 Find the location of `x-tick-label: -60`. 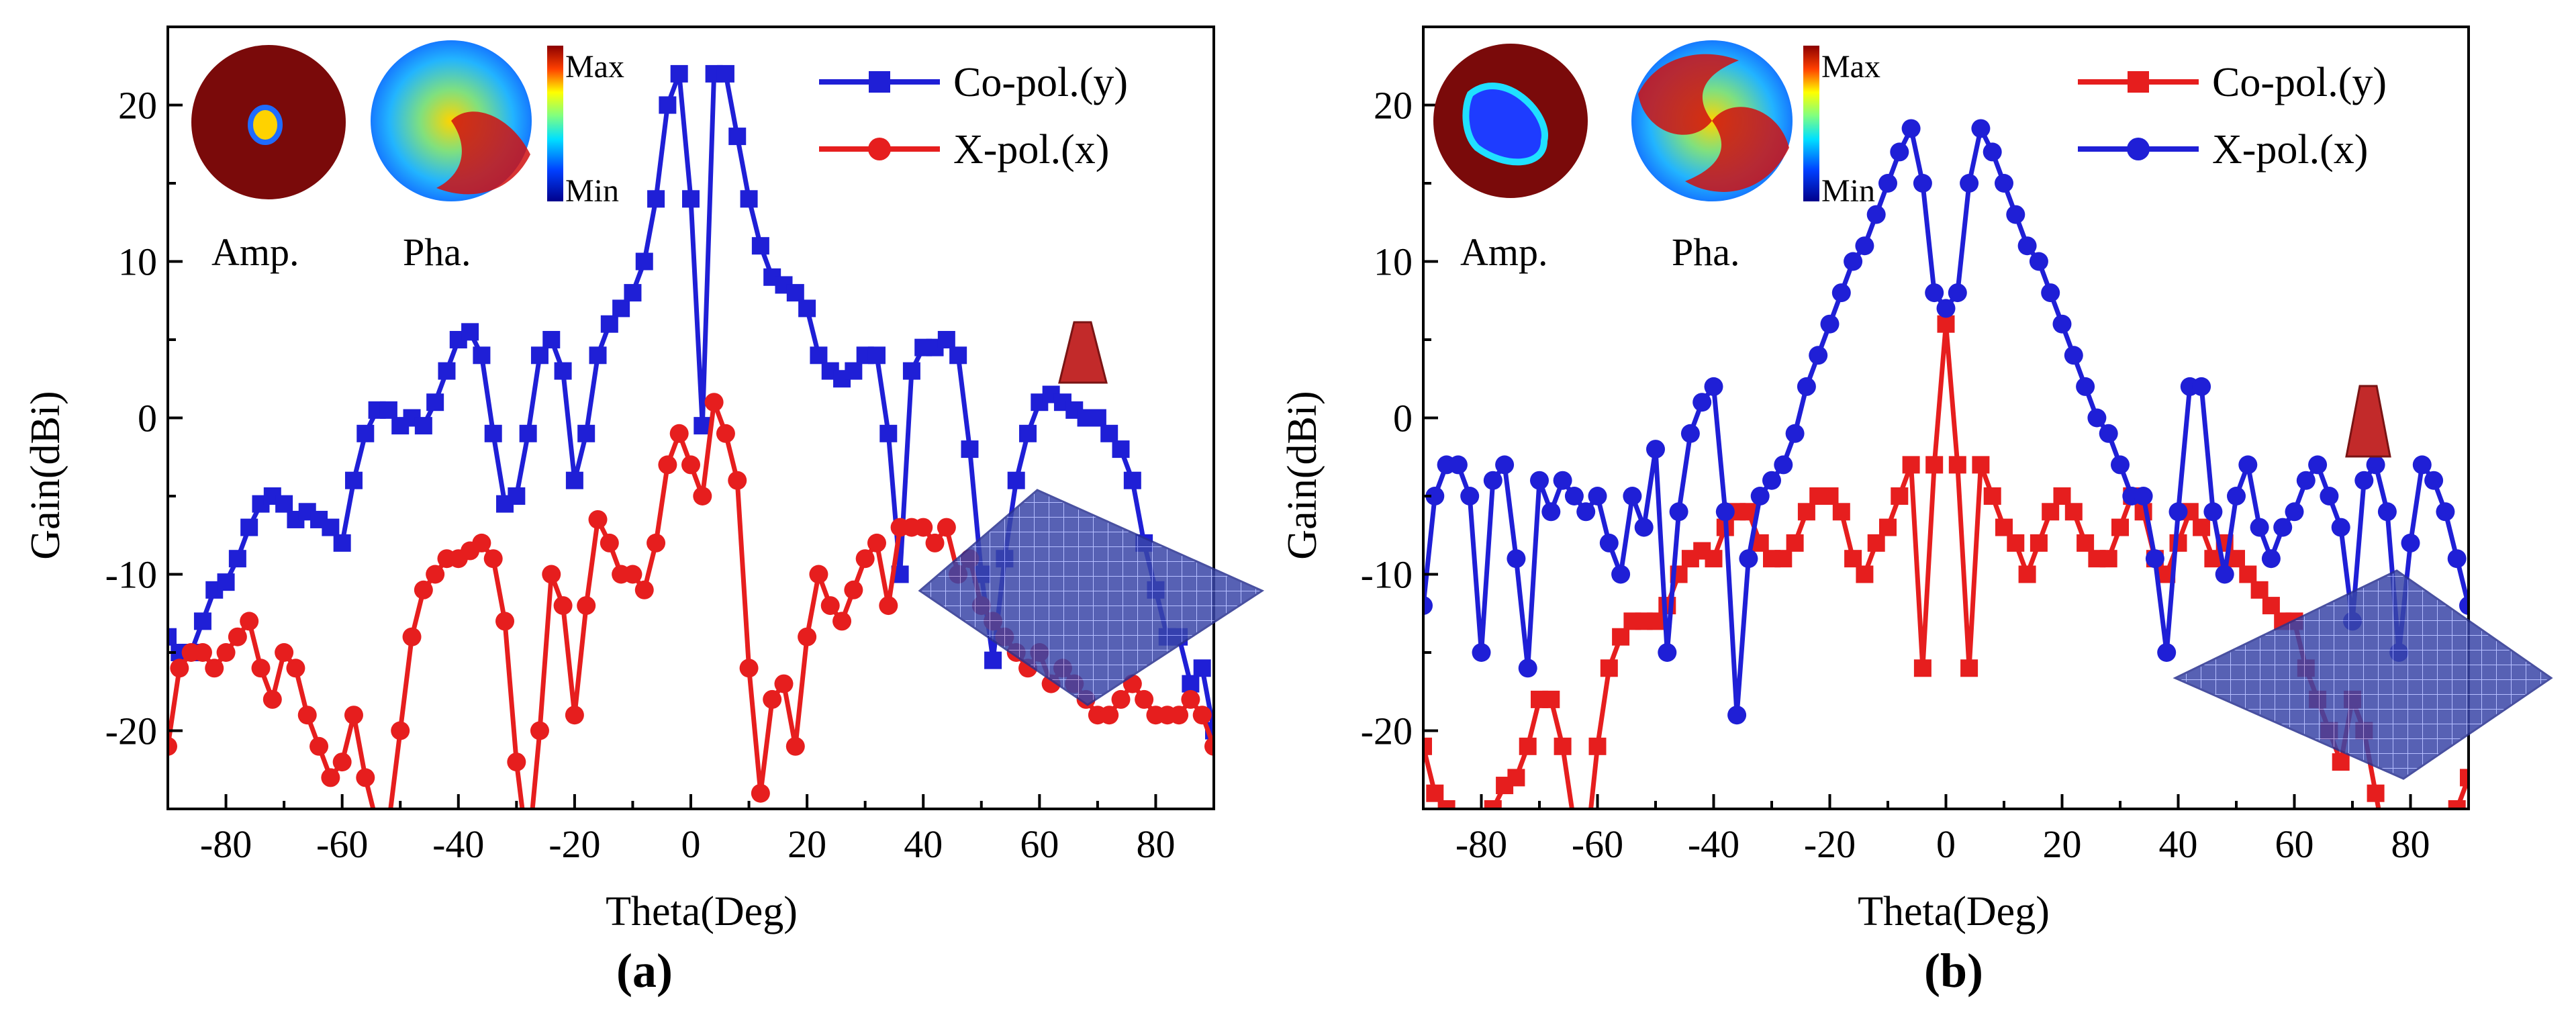

x-tick-label: -60 is located at coordinates (342, 844).